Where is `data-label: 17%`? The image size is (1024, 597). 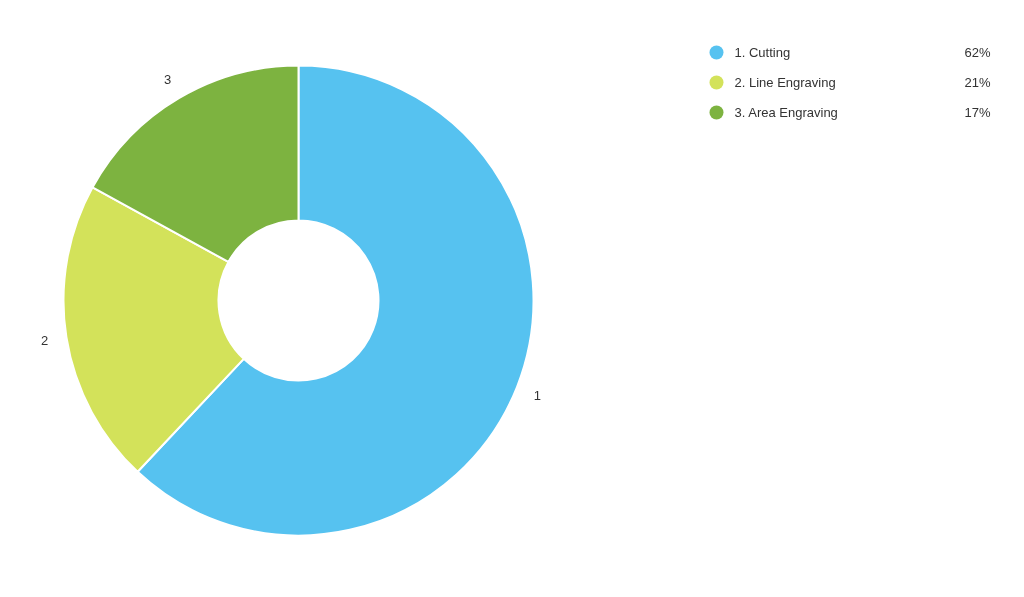
data-label: 17% is located at coordinates (977, 112).